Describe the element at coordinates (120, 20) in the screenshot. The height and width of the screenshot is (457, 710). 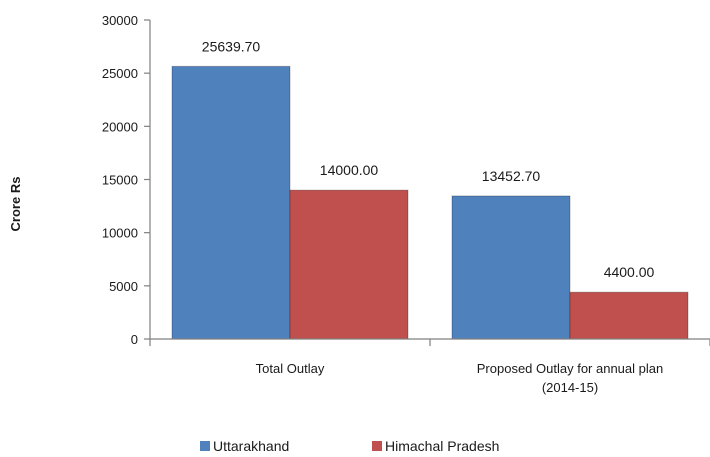
I see `y-tick-label: 30000` at that location.